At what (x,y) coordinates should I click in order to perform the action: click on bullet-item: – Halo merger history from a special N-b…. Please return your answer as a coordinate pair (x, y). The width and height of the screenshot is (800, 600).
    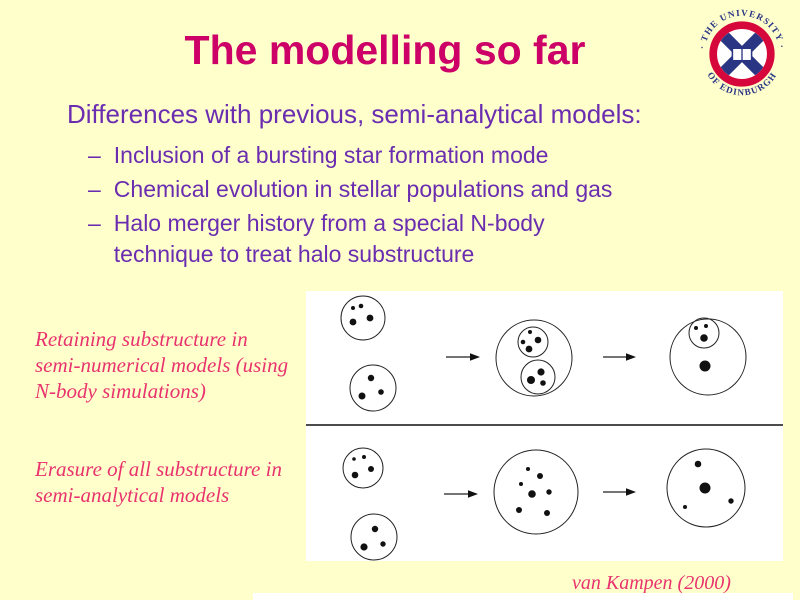
    Looking at the image, I should click on (418, 239).